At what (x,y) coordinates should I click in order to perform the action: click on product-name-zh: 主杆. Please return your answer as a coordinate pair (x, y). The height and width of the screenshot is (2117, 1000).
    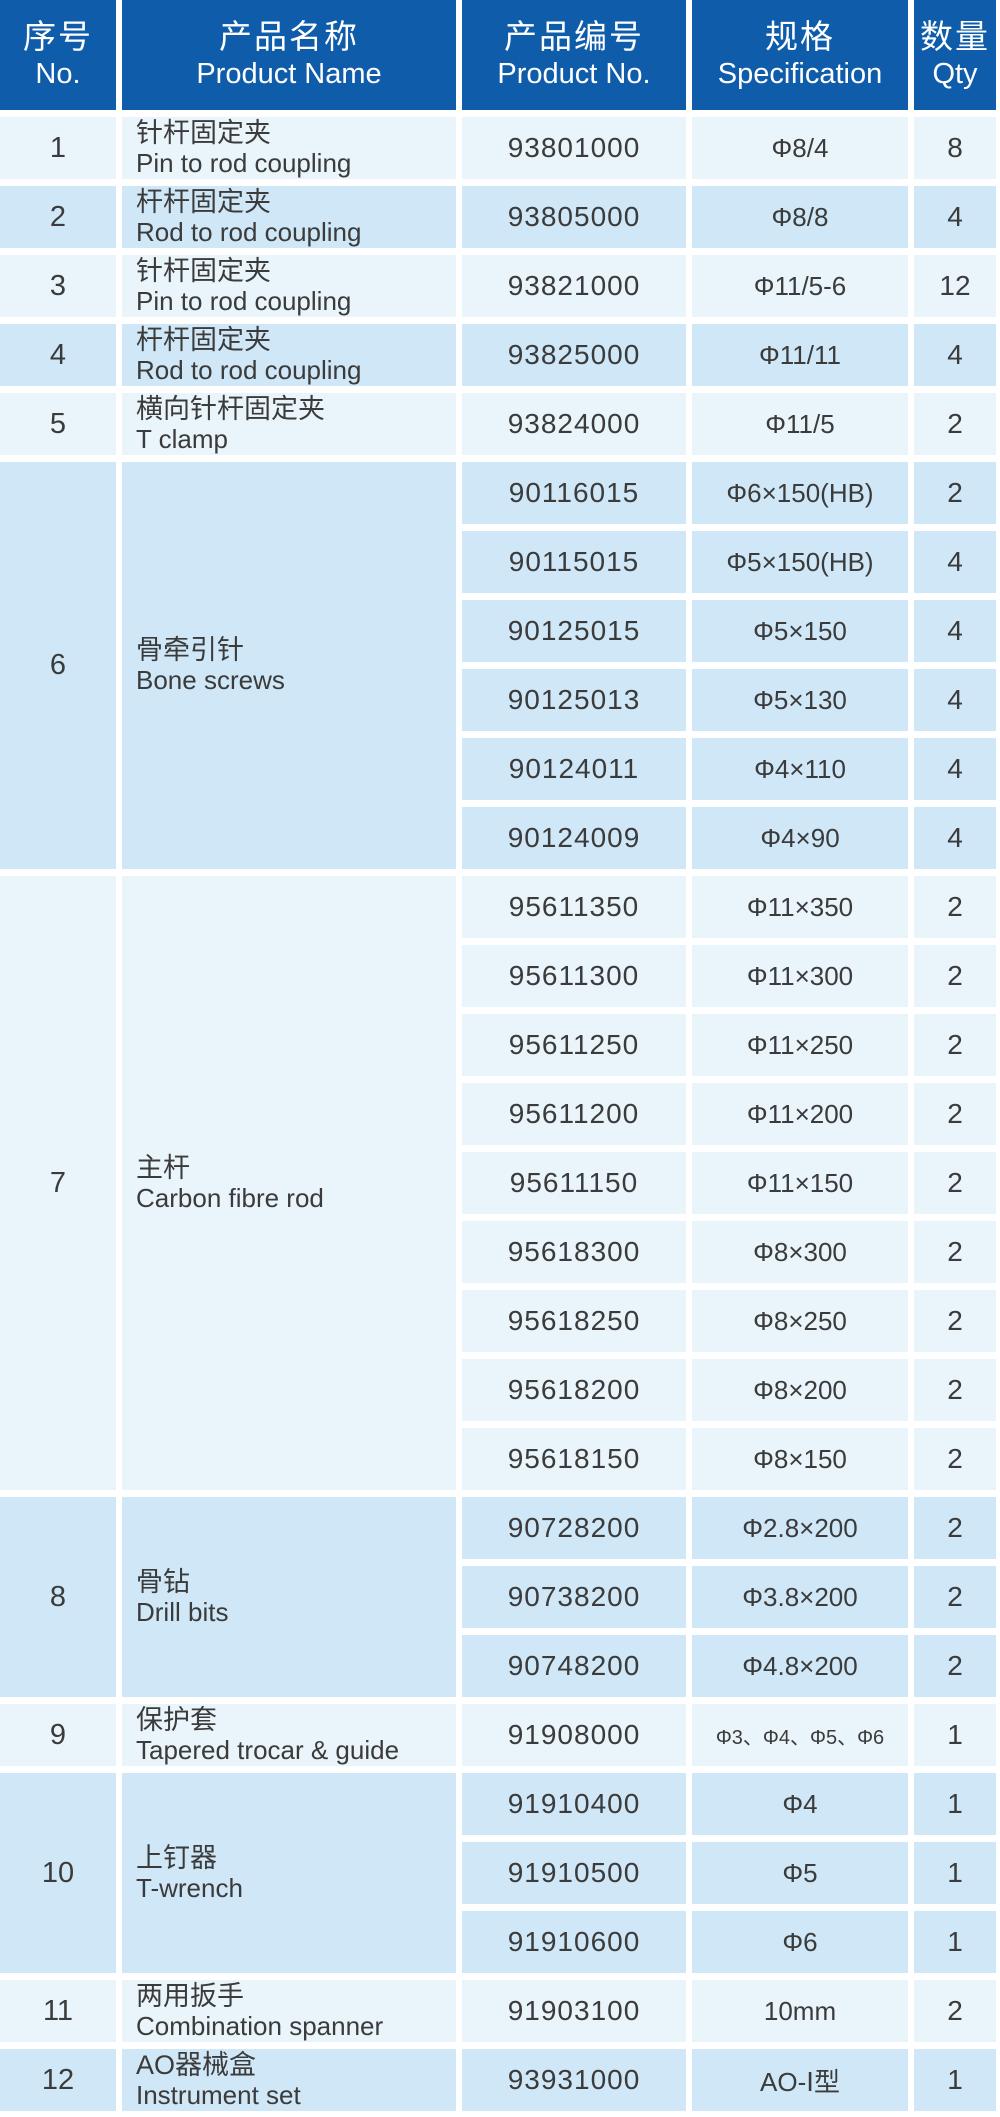
    Looking at the image, I should click on (163, 1167).